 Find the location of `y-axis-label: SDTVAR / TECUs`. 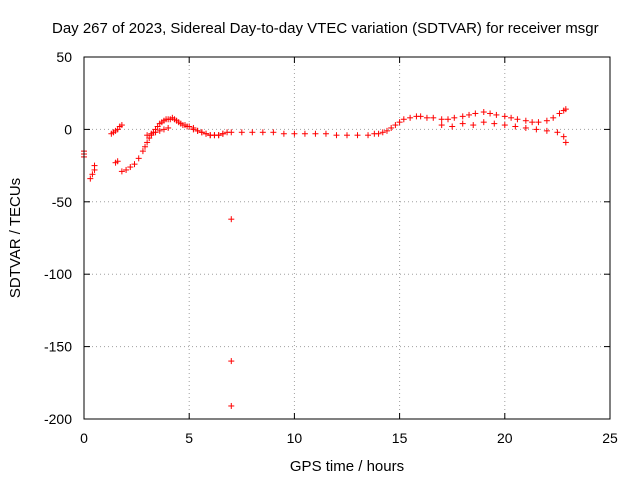

y-axis-label: SDTVAR / TECUs is located at coordinates (15, 238).